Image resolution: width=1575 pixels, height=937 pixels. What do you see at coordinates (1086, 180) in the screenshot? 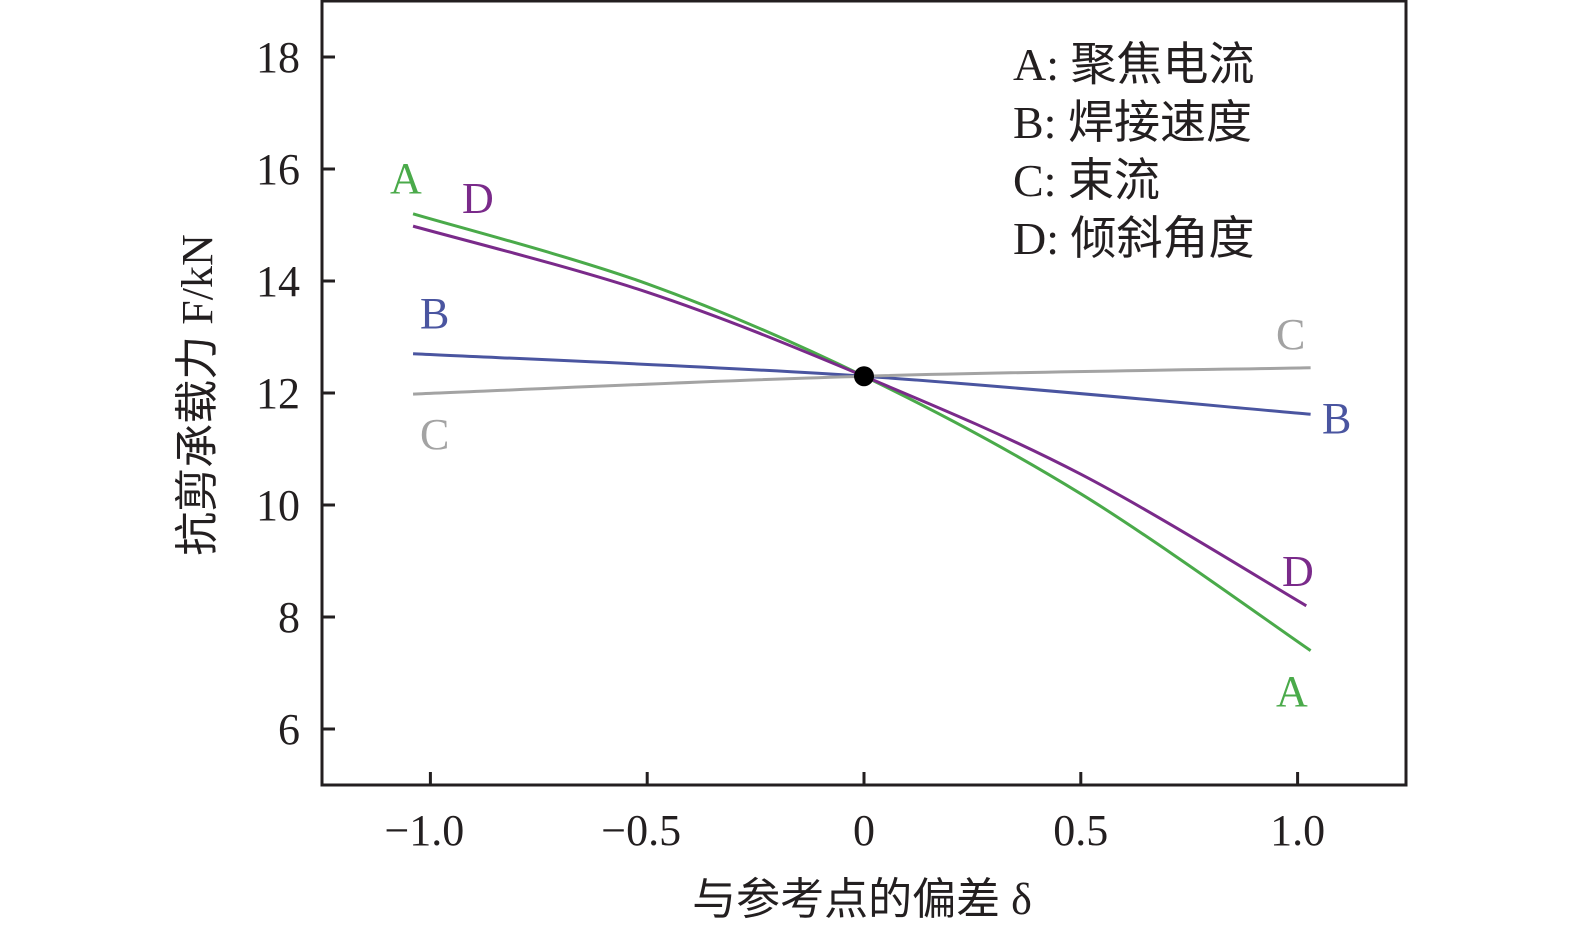
I see `legend-entry-c: C: 束流` at bounding box center [1086, 180].